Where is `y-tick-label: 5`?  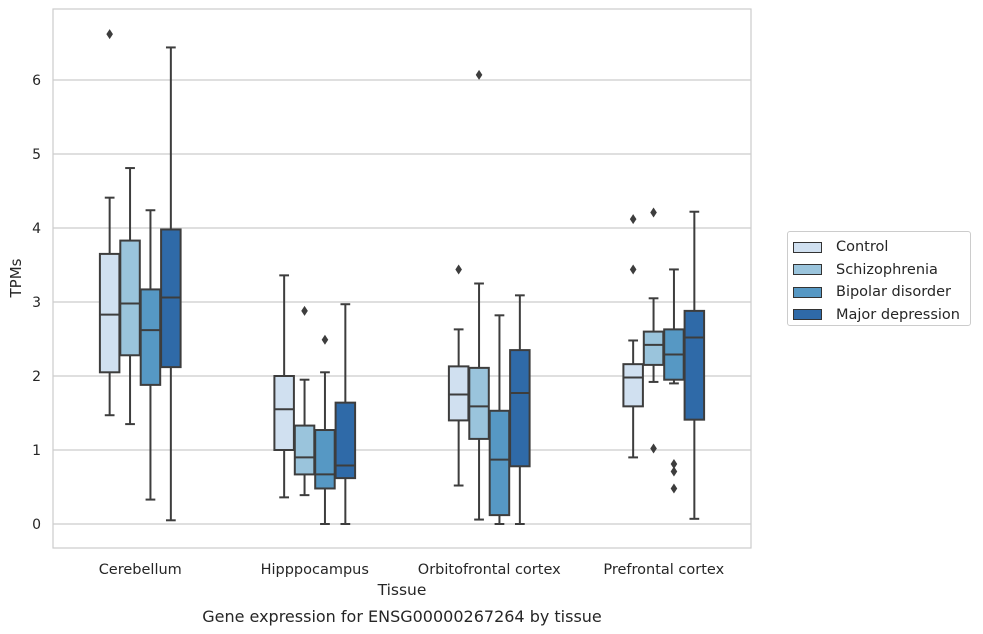 y-tick-label: 5 is located at coordinates (36, 155).